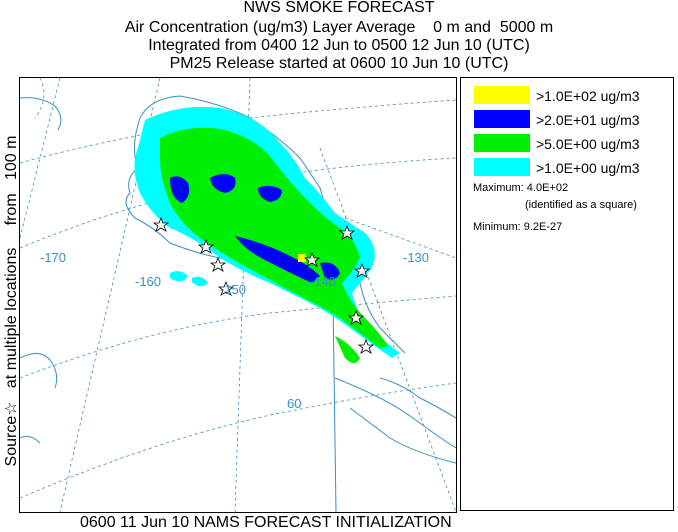 The height and width of the screenshot is (532, 678). I want to click on maximum-note: (identified as a square), so click(581, 205).